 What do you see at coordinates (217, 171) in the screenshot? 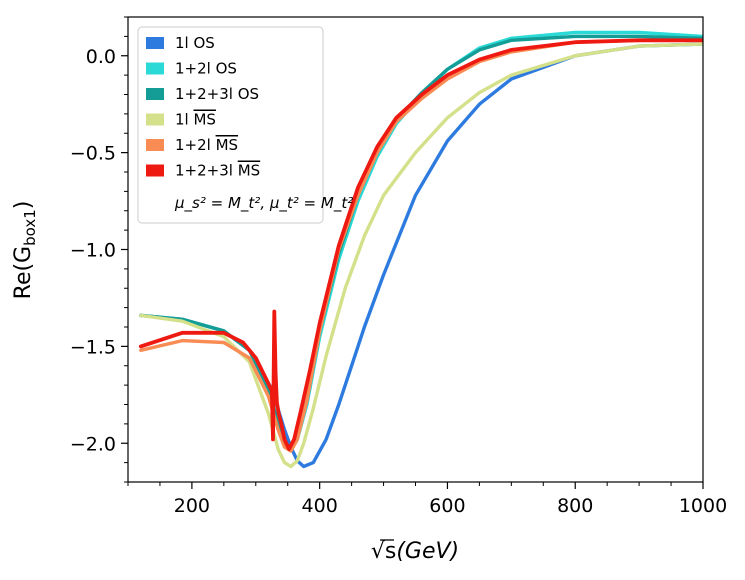
I see `legend-label: 1+2+3l MS` at bounding box center [217, 171].